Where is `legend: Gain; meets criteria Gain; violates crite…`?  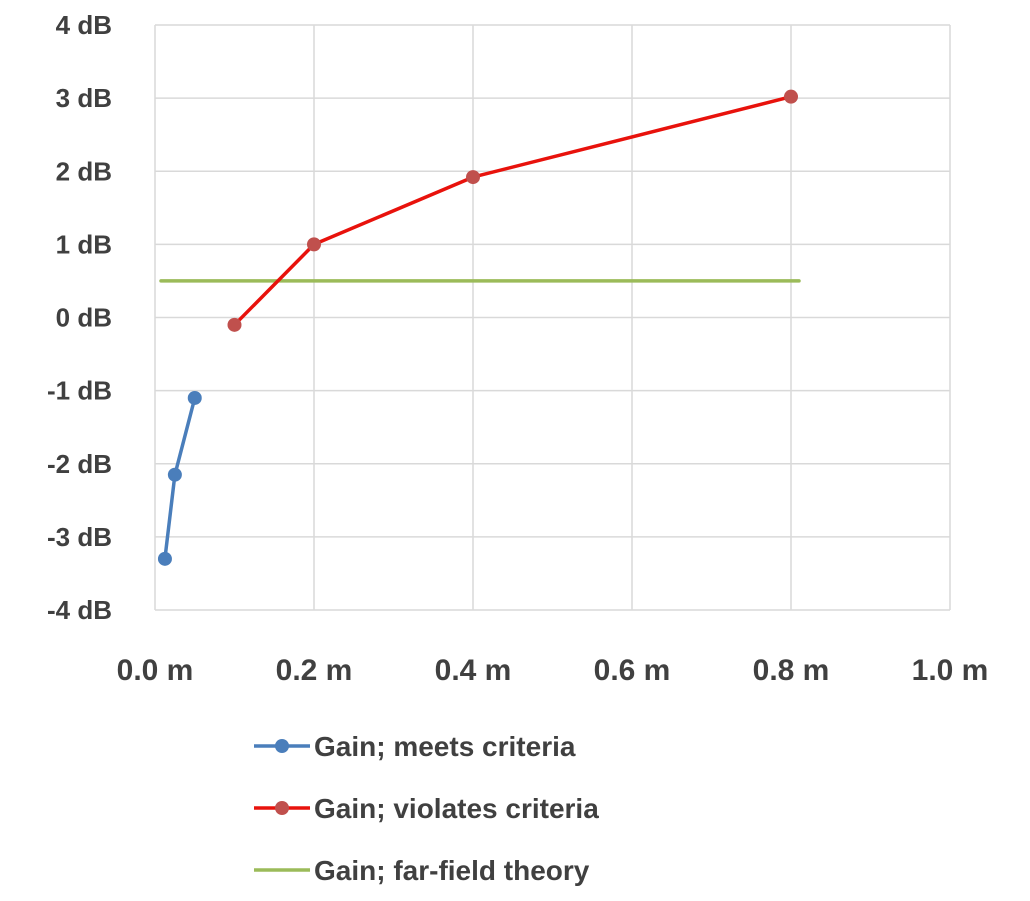
legend: Gain; meets criteria Gain; violates crite… is located at coordinates (426, 808).